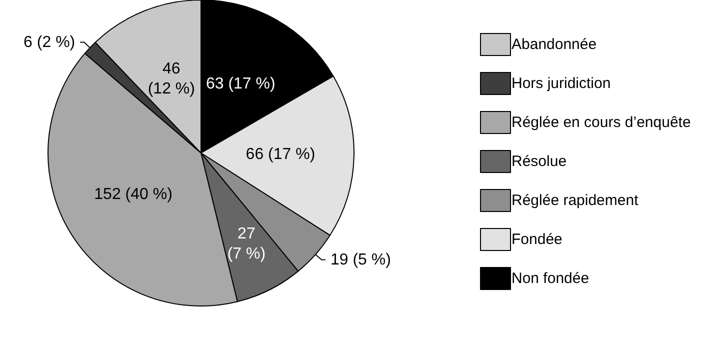  What do you see at coordinates (539, 161) in the screenshot?
I see `legend-label: Résolue` at bounding box center [539, 161].